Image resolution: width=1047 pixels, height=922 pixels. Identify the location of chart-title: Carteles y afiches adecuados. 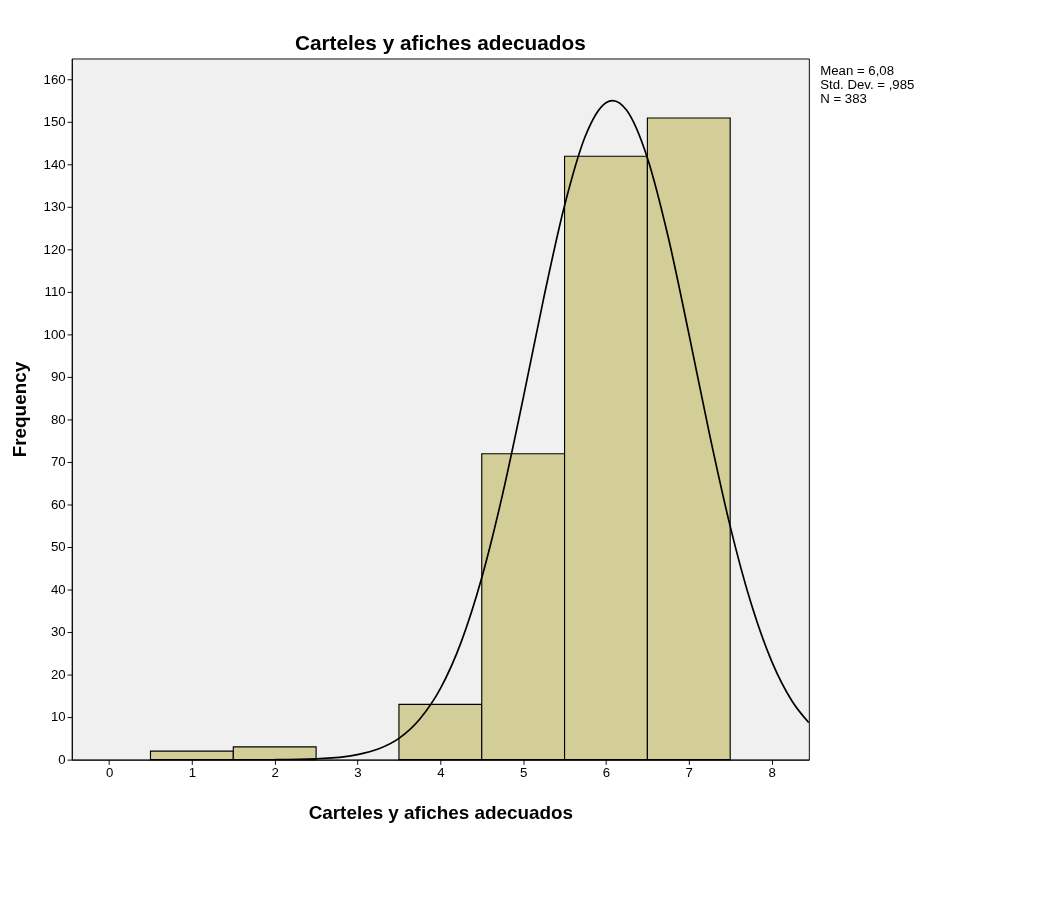
(440, 42).